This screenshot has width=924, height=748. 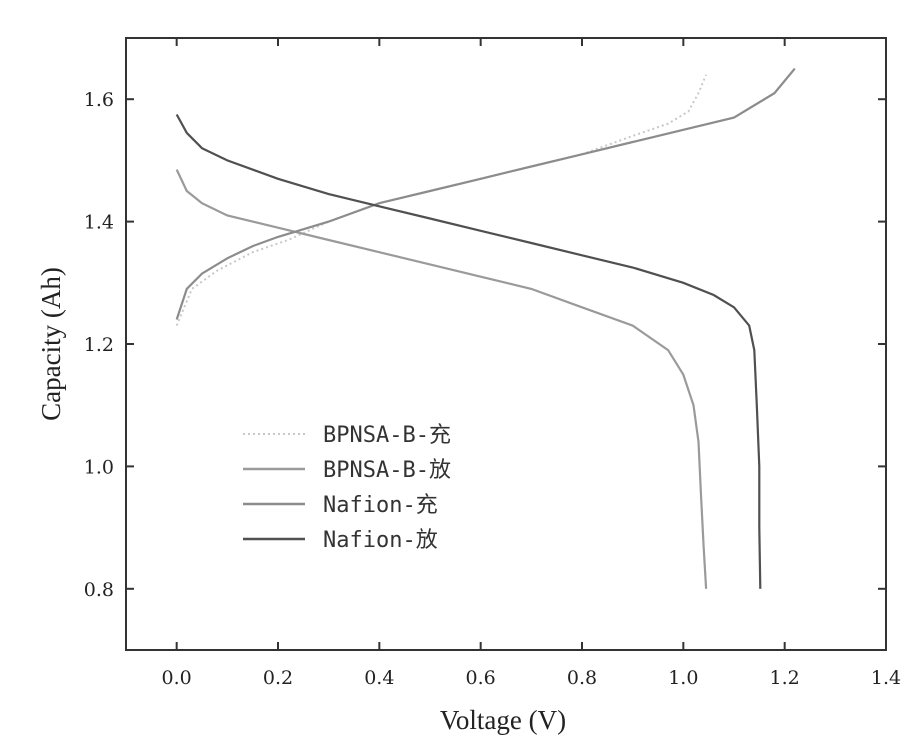 I want to click on y-tick-label: 1.4, so click(x=99, y=223).